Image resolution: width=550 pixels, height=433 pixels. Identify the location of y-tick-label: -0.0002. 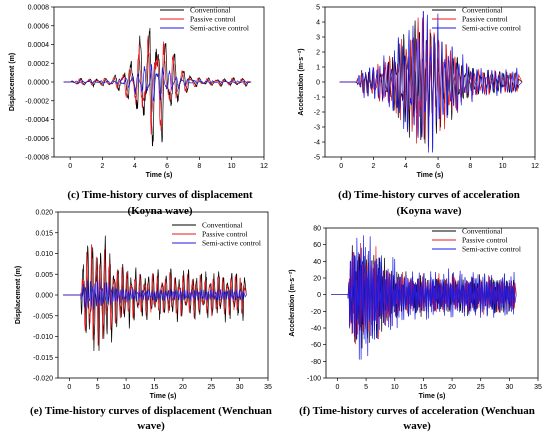
(37, 101).